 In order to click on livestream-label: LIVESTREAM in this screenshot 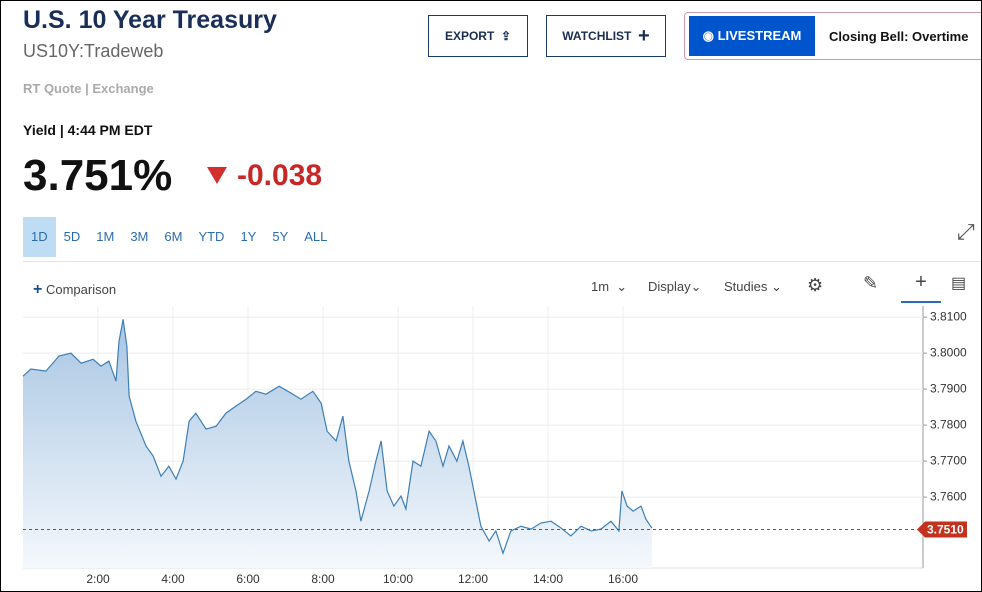, I will do `click(759, 35)`.